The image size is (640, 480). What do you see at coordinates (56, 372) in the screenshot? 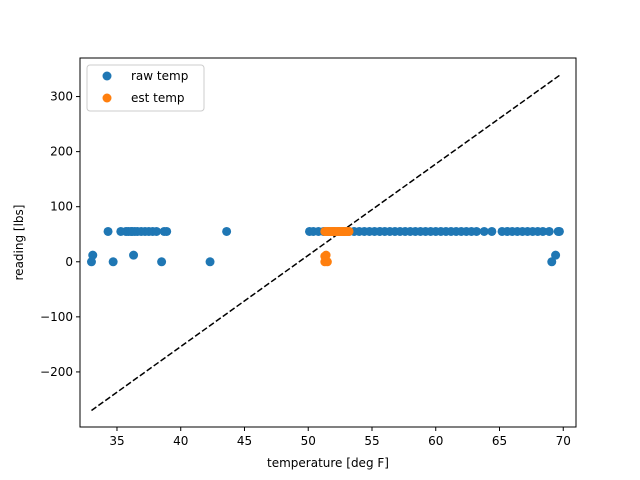
I see `y-tick-label: −200` at bounding box center [56, 372].